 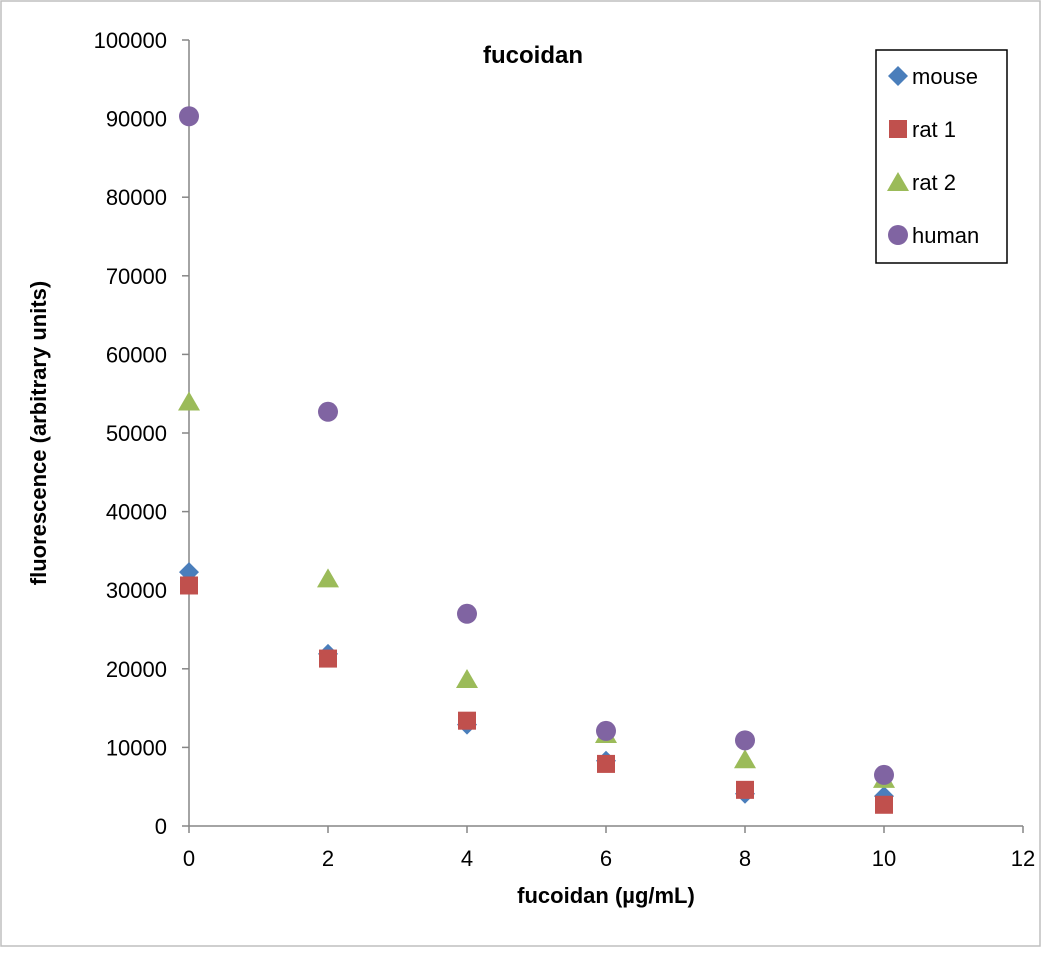 What do you see at coordinates (945, 76) in the screenshot?
I see `legend-label: mouse` at bounding box center [945, 76].